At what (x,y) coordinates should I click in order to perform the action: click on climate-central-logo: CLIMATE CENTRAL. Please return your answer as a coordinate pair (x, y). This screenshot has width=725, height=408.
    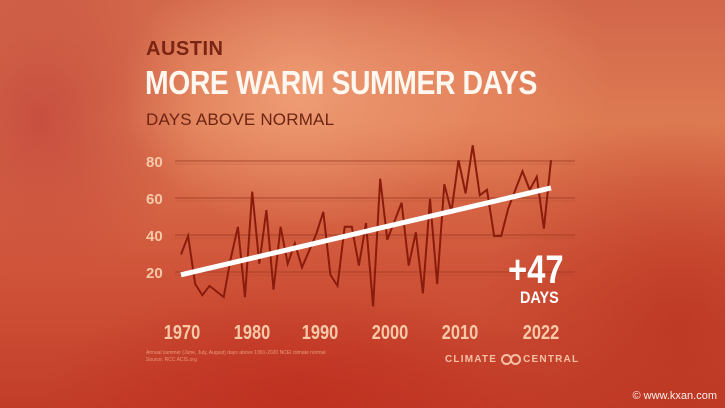
    Looking at the image, I should click on (512, 359).